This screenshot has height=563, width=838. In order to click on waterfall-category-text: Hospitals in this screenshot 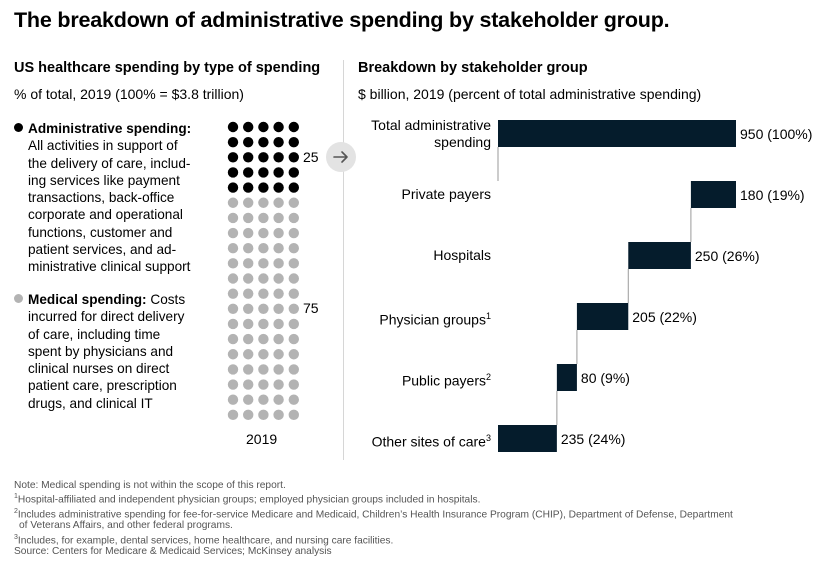, I will do `click(462, 255)`.